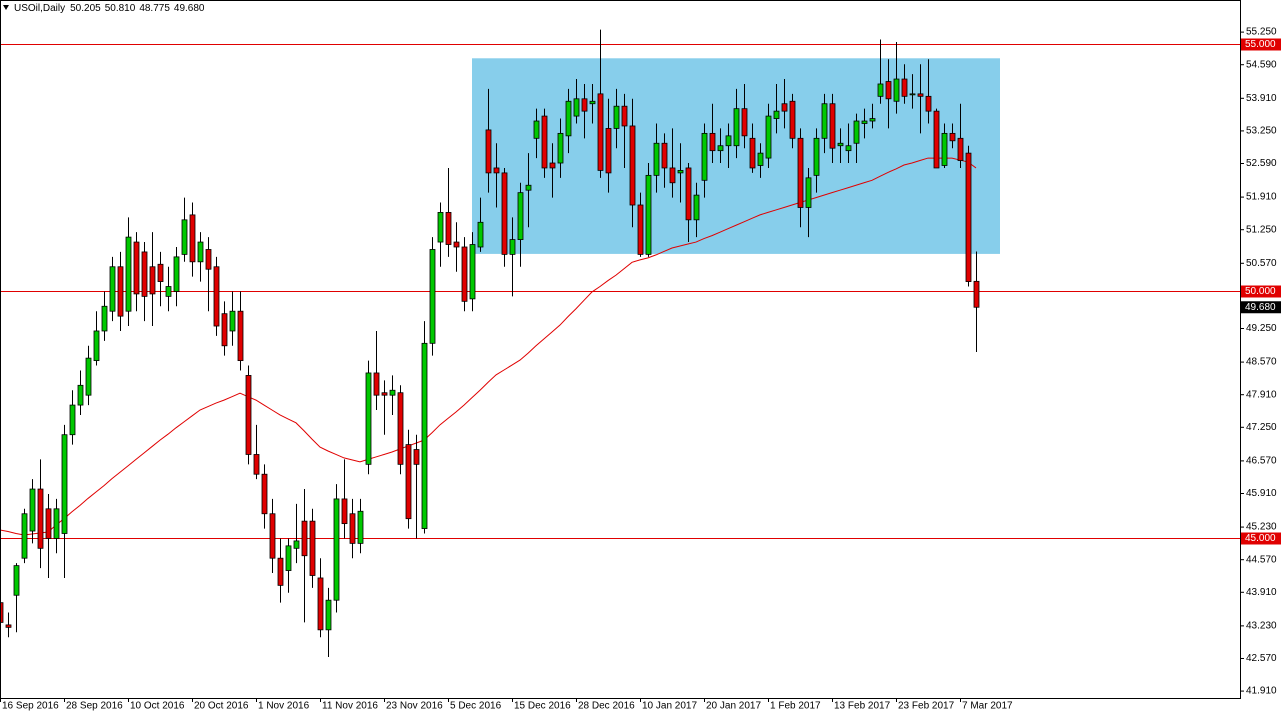  What do you see at coordinates (1261, 131) in the screenshot?
I see `y-tick-label: 53.250` at bounding box center [1261, 131].